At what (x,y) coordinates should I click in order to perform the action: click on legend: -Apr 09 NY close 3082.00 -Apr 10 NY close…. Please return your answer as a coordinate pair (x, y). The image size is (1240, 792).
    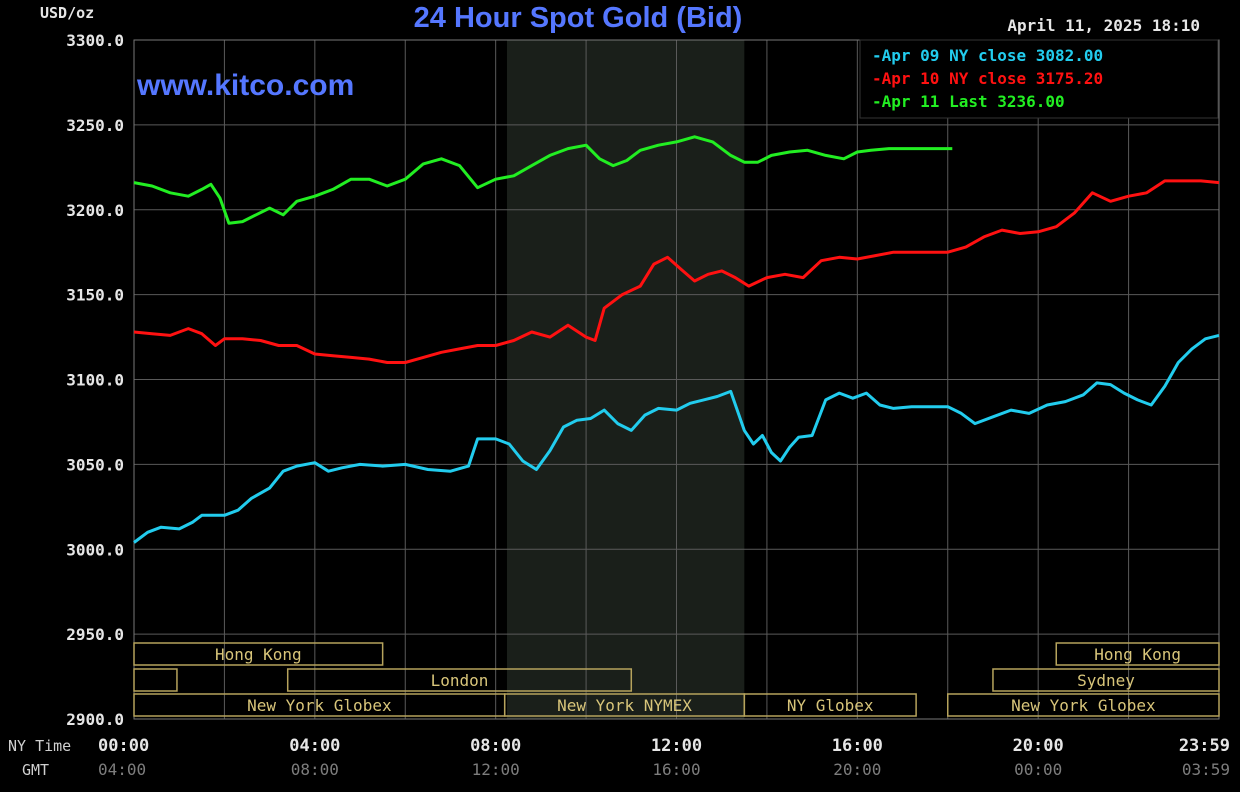
    Looking at the image, I should click on (987, 78).